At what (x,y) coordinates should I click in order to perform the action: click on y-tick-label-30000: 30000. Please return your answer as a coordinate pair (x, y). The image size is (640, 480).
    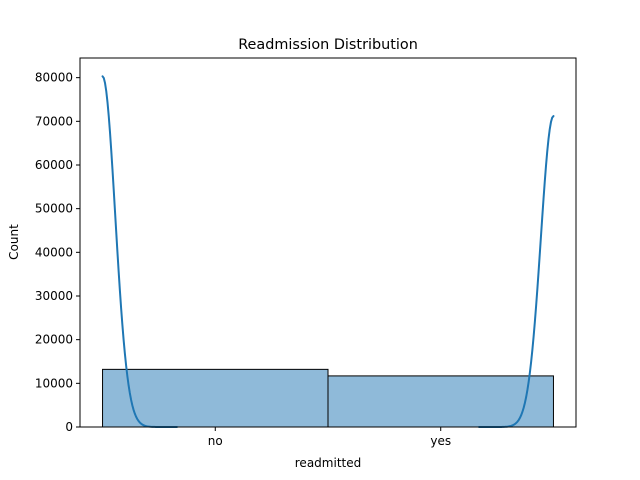
    Looking at the image, I should click on (54, 296).